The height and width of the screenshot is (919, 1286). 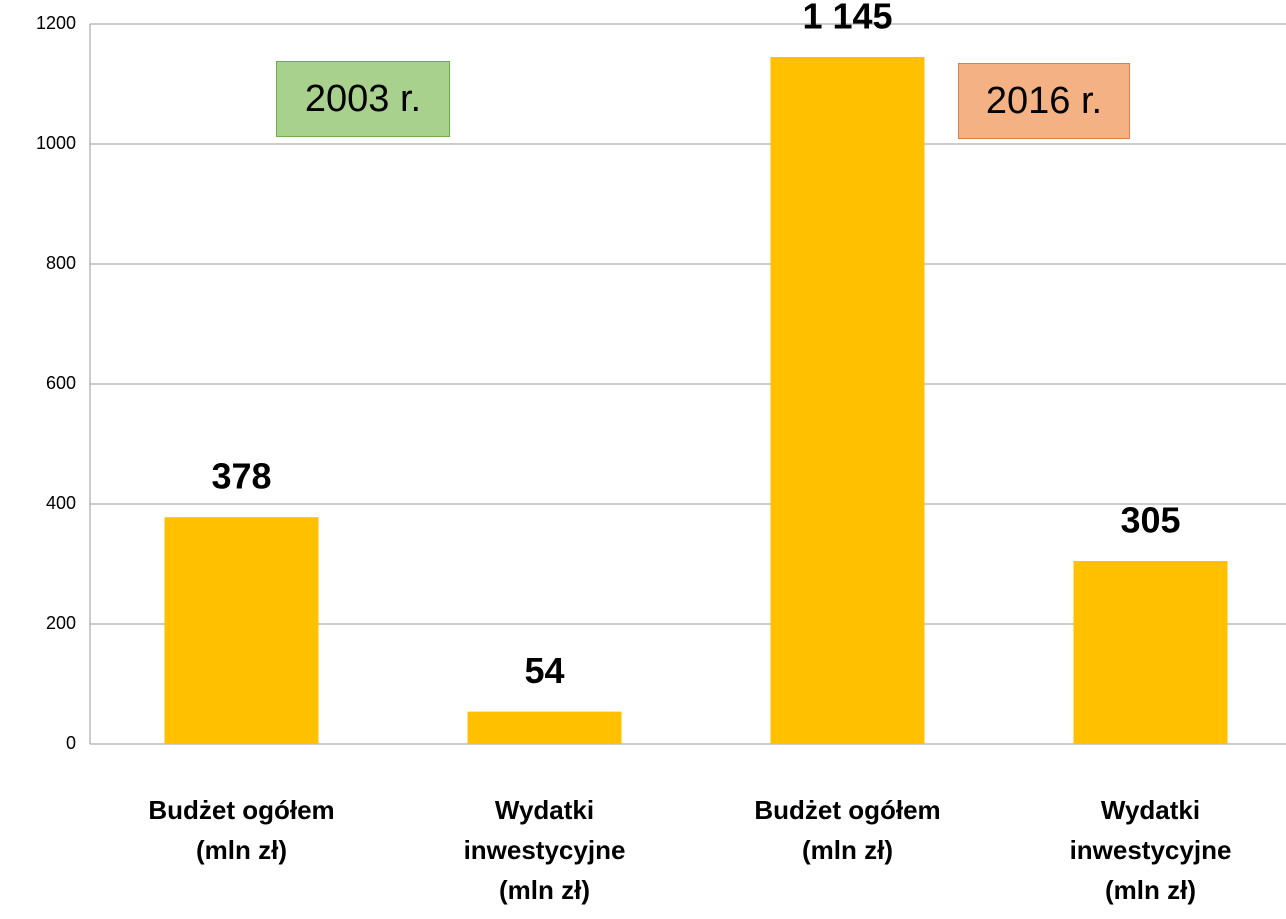 I want to click on value-label: 54, so click(x=544, y=670).